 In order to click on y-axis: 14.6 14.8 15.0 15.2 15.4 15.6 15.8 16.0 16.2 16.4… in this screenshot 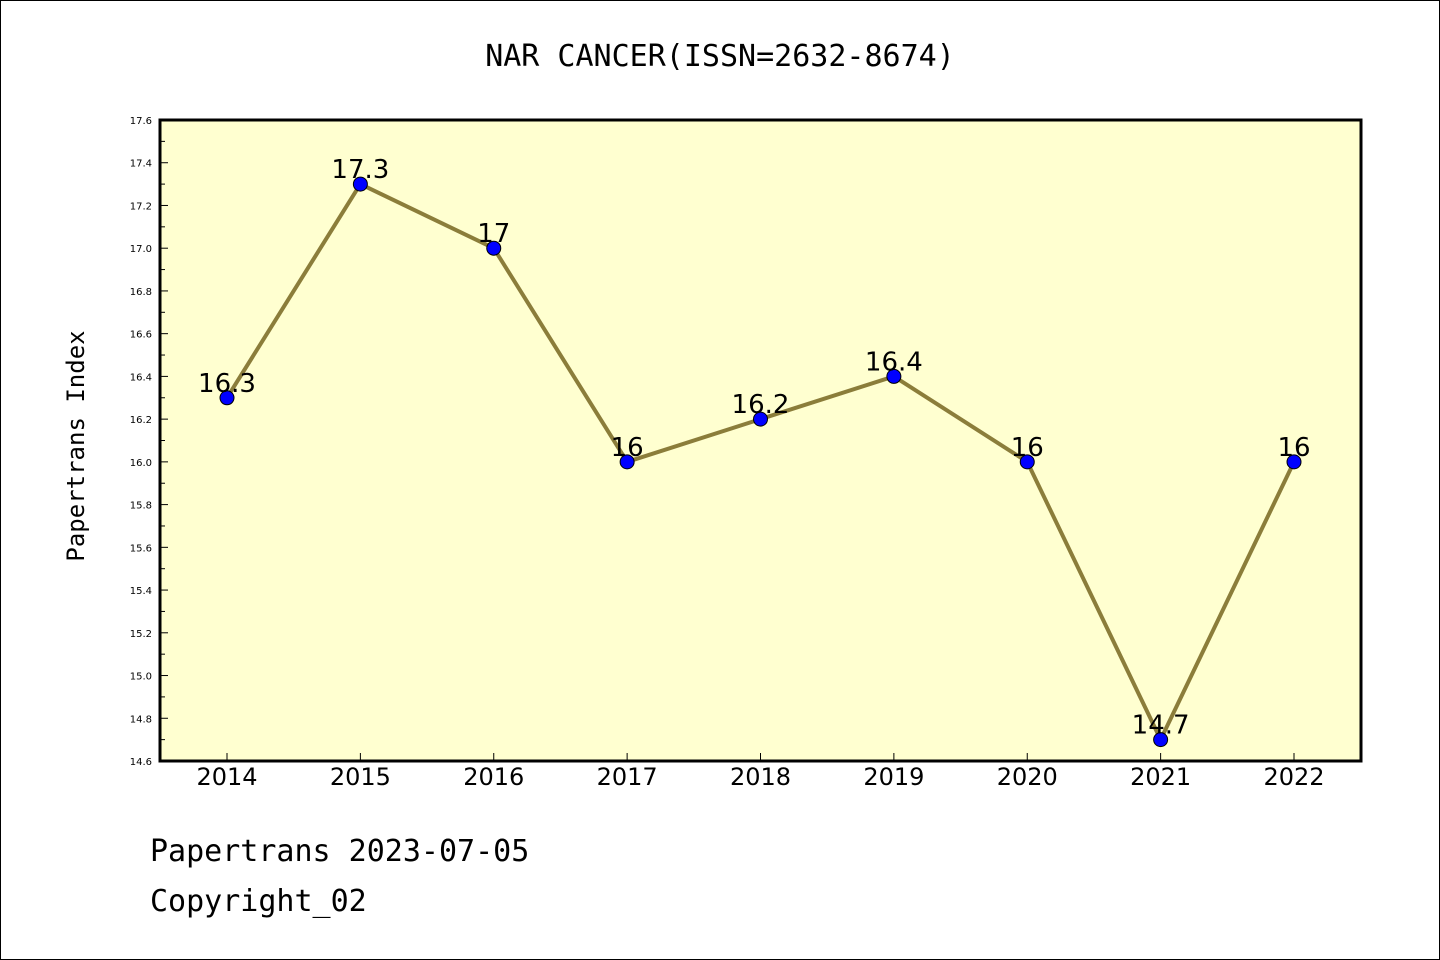, I will do `click(149, 442)`.